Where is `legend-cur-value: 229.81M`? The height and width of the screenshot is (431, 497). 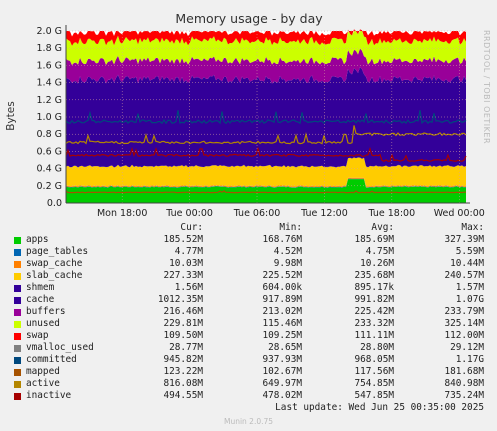 legend-cur-value: 229.81M is located at coordinates (183, 323).